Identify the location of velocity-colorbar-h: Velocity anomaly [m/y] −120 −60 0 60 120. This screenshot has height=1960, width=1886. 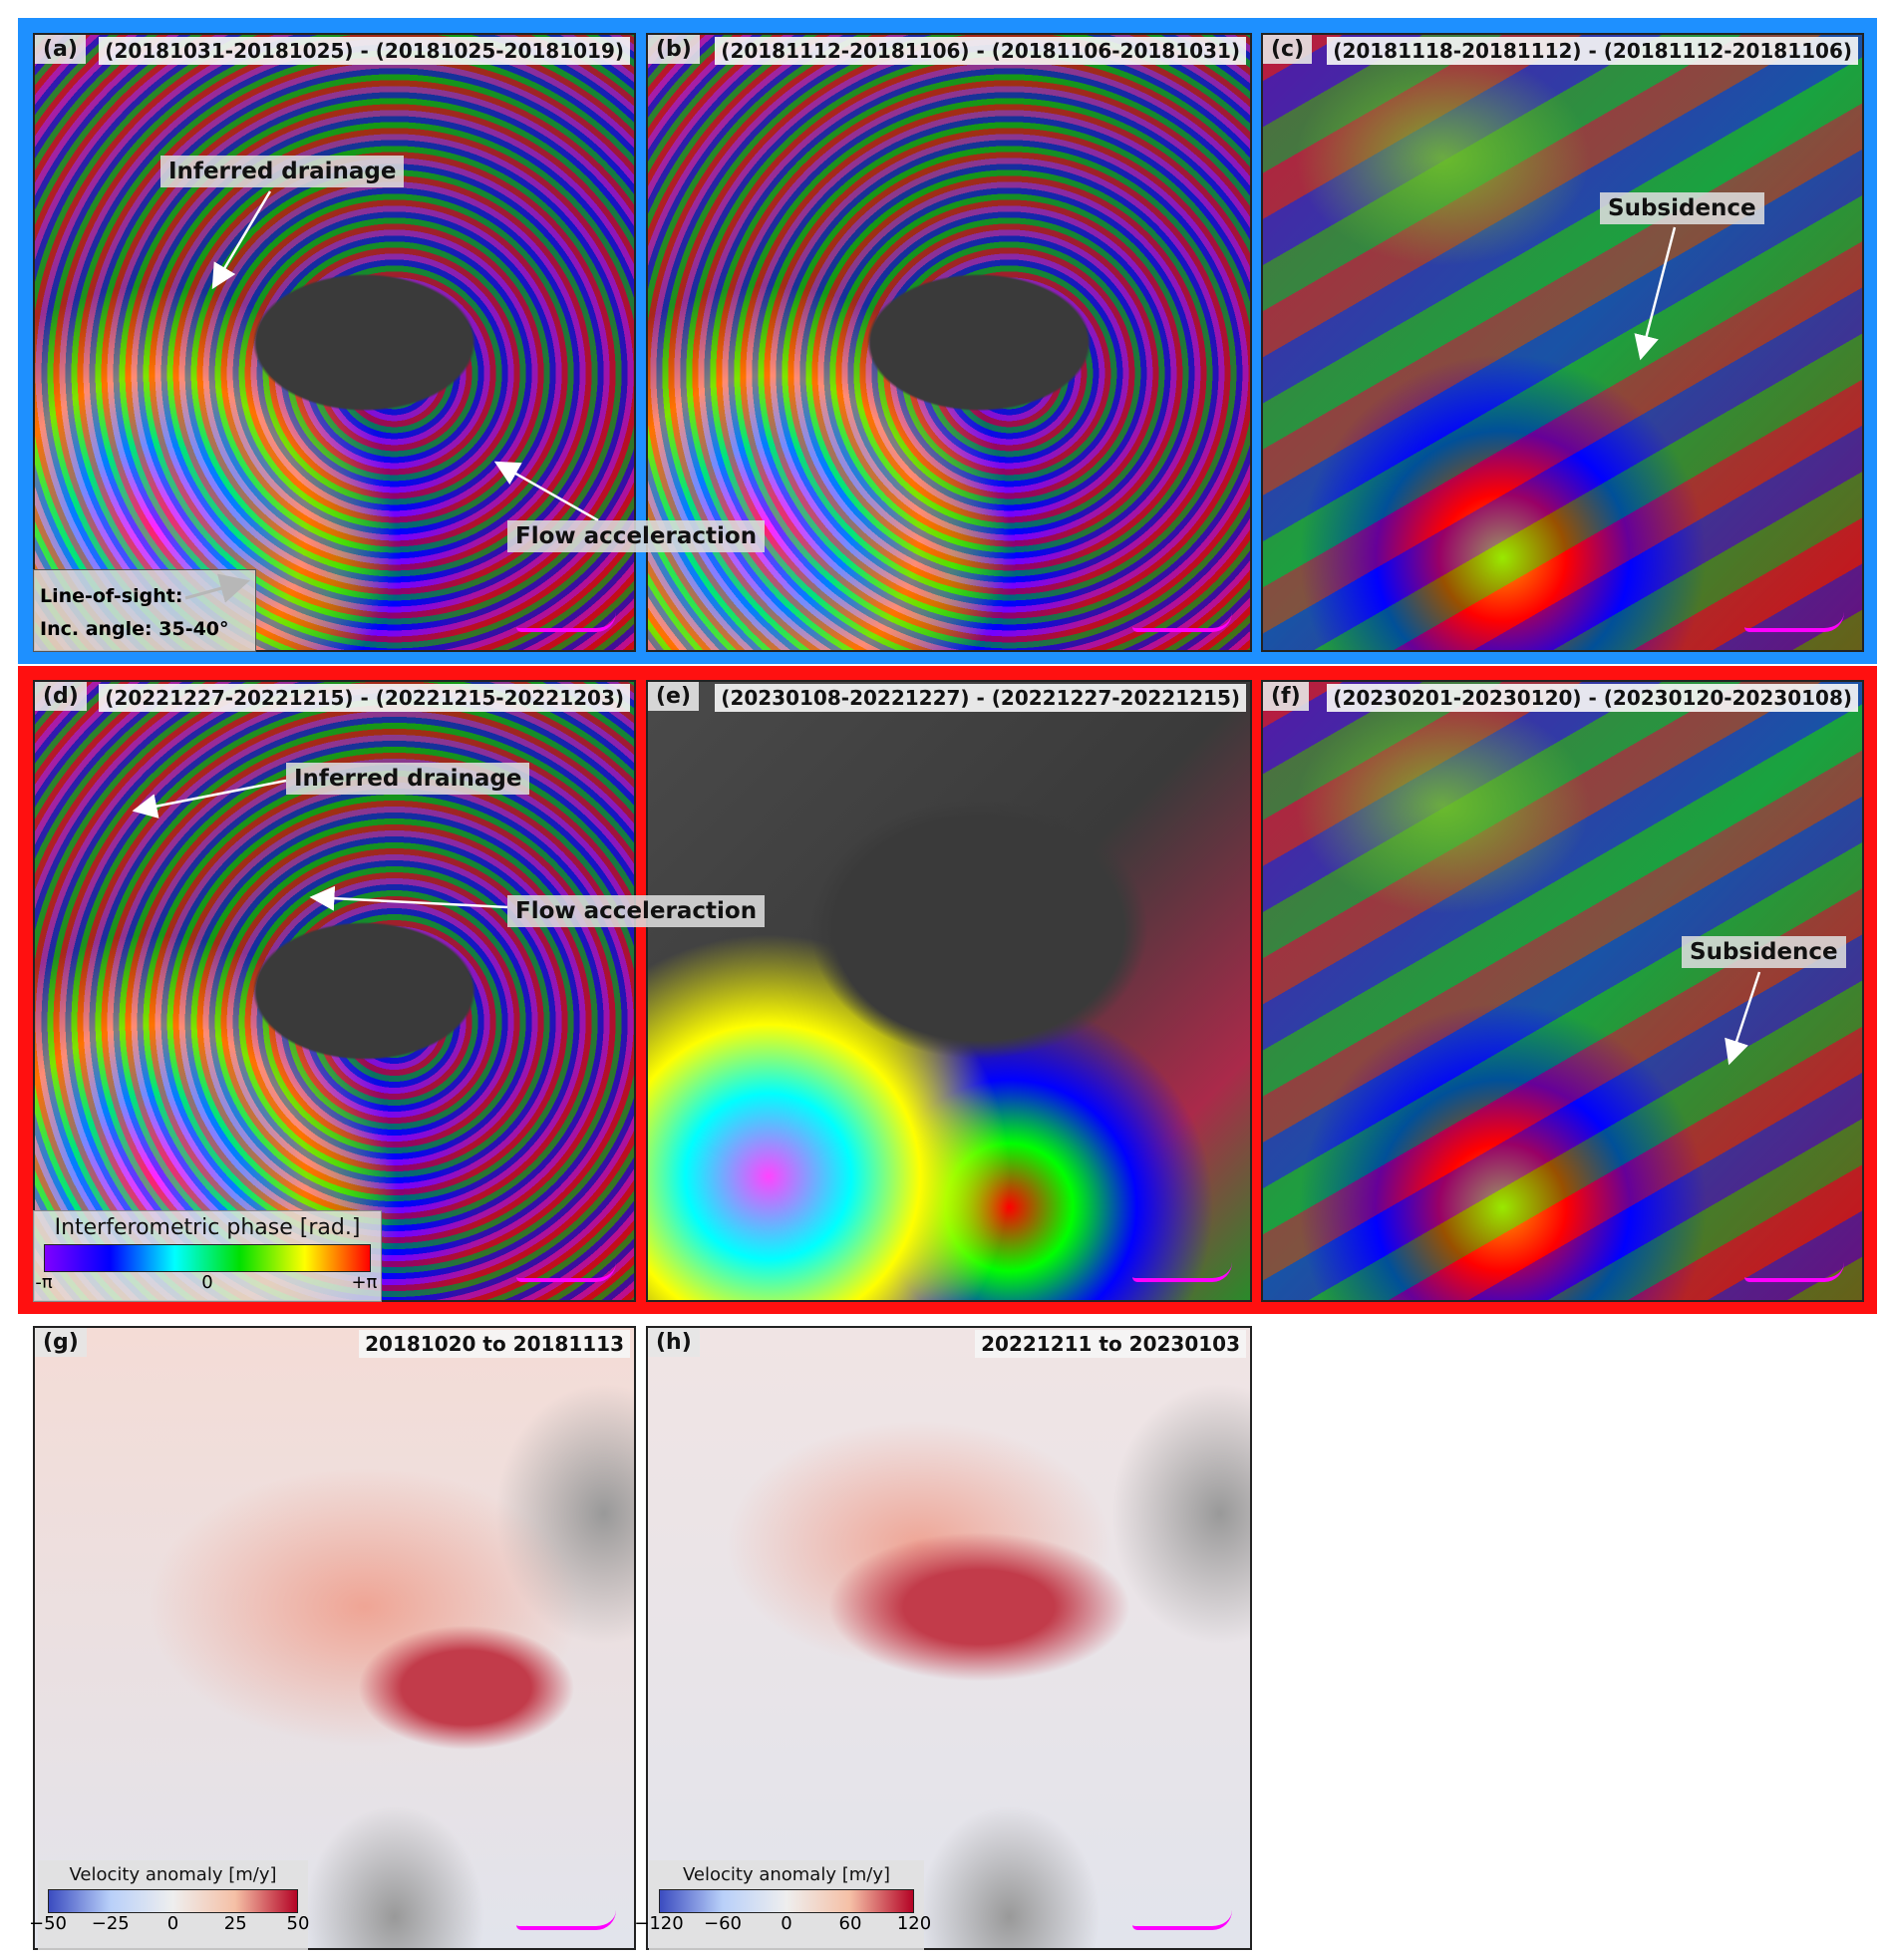
(782, 1905).